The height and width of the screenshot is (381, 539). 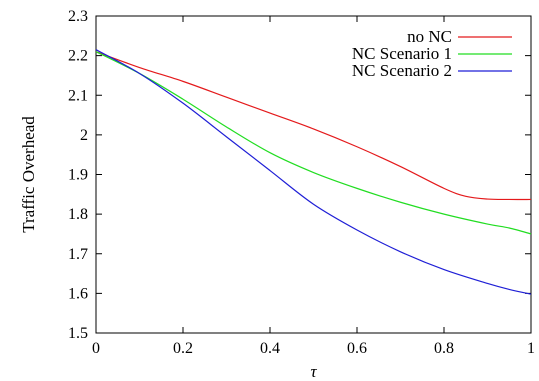 I want to click on y-tick-label: 1.7, so click(x=78, y=254).